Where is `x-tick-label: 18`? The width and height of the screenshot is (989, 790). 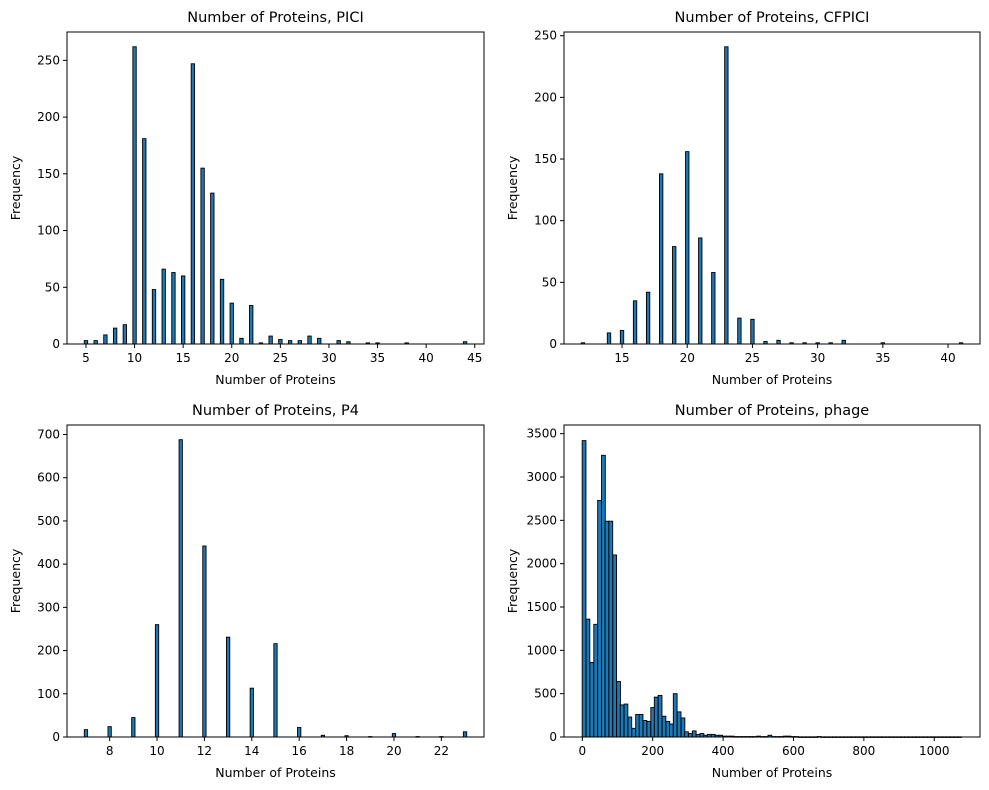 x-tick-label: 18 is located at coordinates (346, 751).